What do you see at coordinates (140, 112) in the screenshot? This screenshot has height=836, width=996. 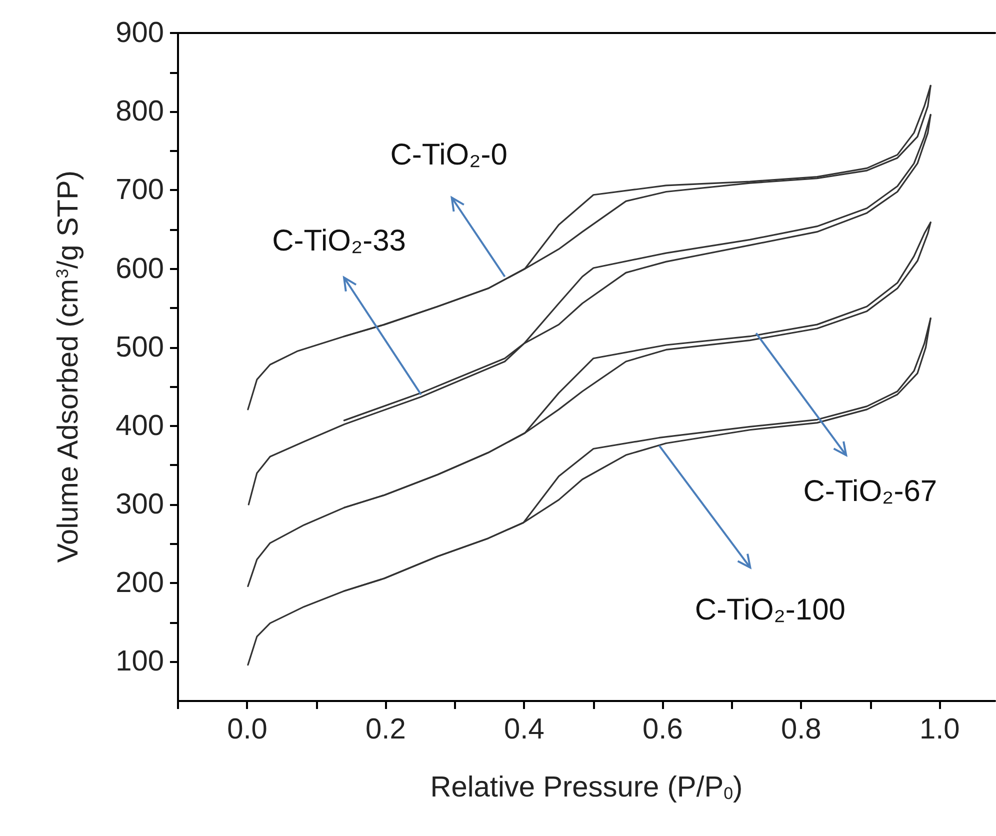 I see `y-tick-label: 800` at bounding box center [140, 112].